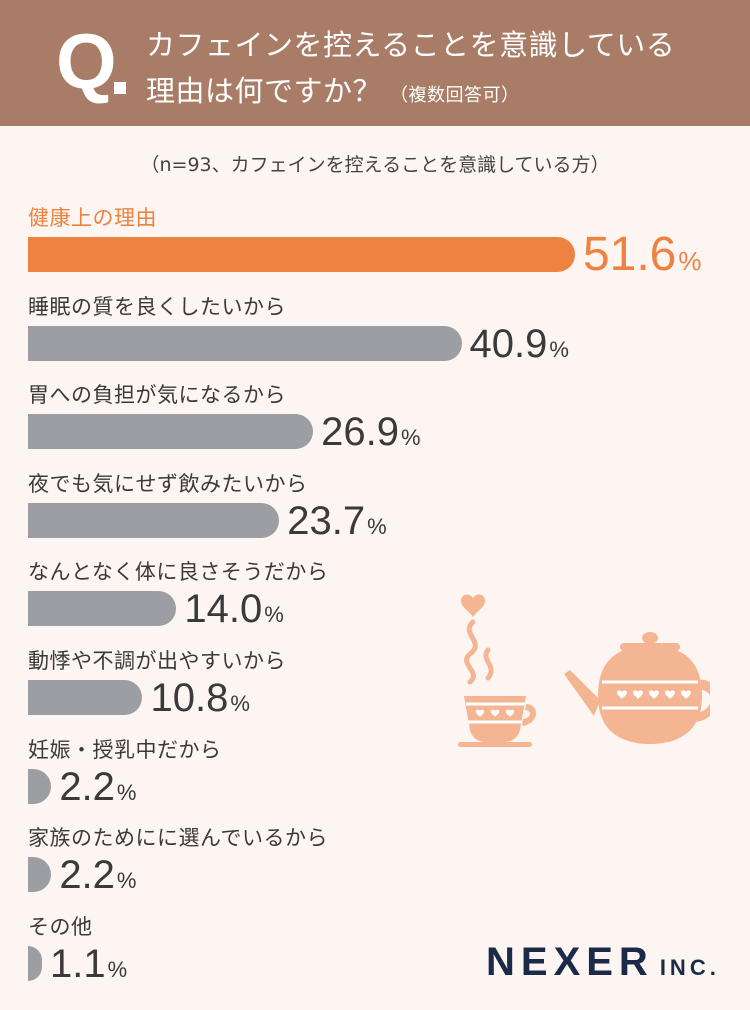 Image resolution: width=750 pixels, height=1010 pixels. What do you see at coordinates (360, 432) in the screenshot?
I see `value-number: 26.9` at bounding box center [360, 432].